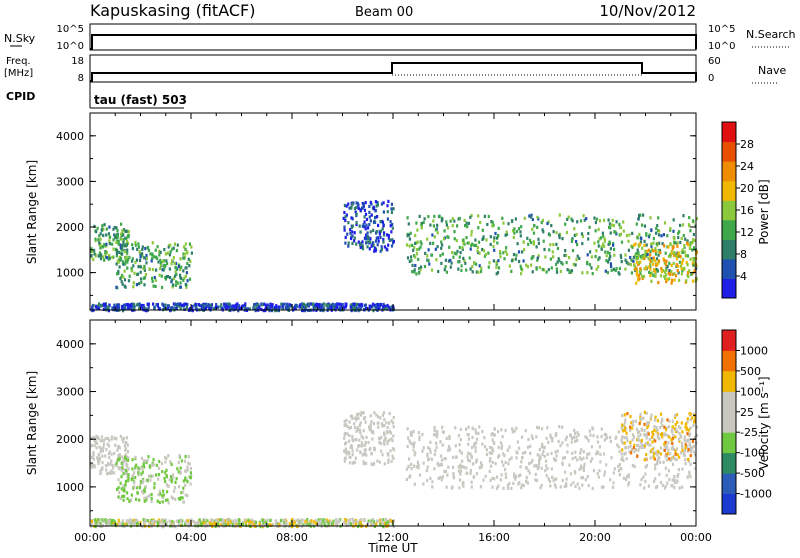  What do you see at coordinates (393, 42) in the screenshot?
I see `nsky-trace` at bounding box center [393, 42].